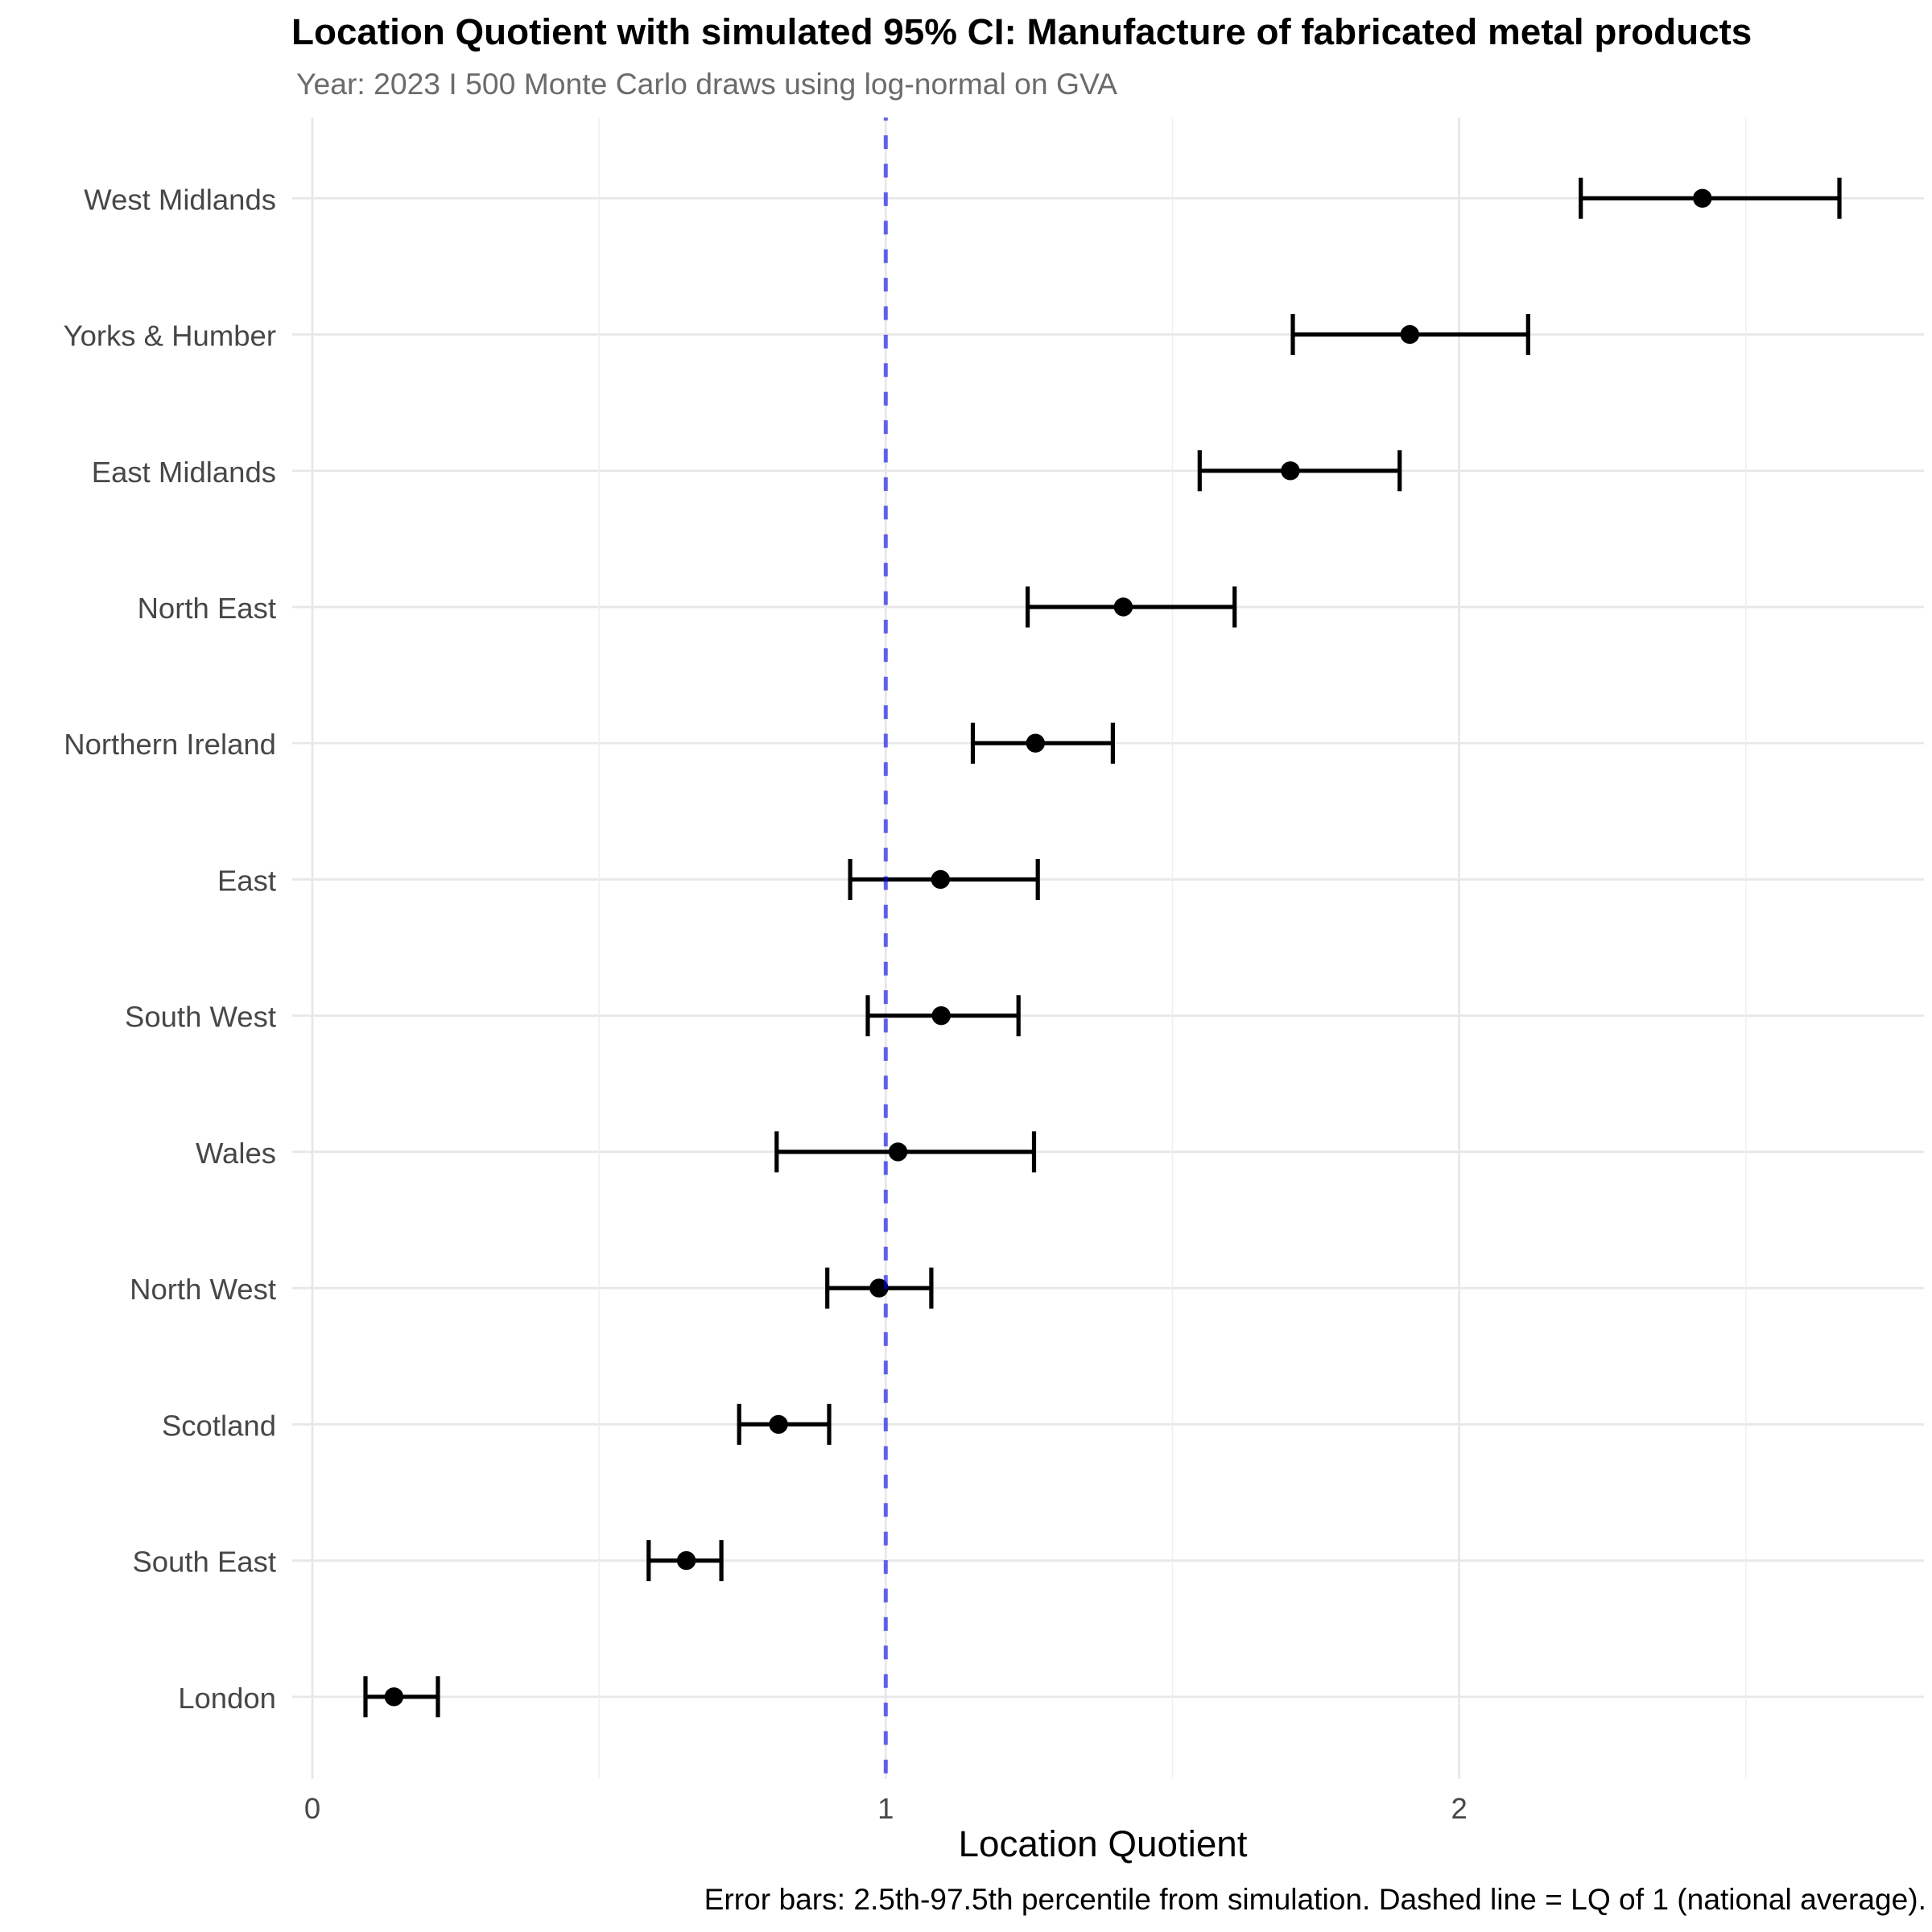 This screenshot has width=1932, height=1932. What do you see at coordinates (200, 1017) in the screenshot?
I see `svg-text: South West` at bounding box center [200, 1017].